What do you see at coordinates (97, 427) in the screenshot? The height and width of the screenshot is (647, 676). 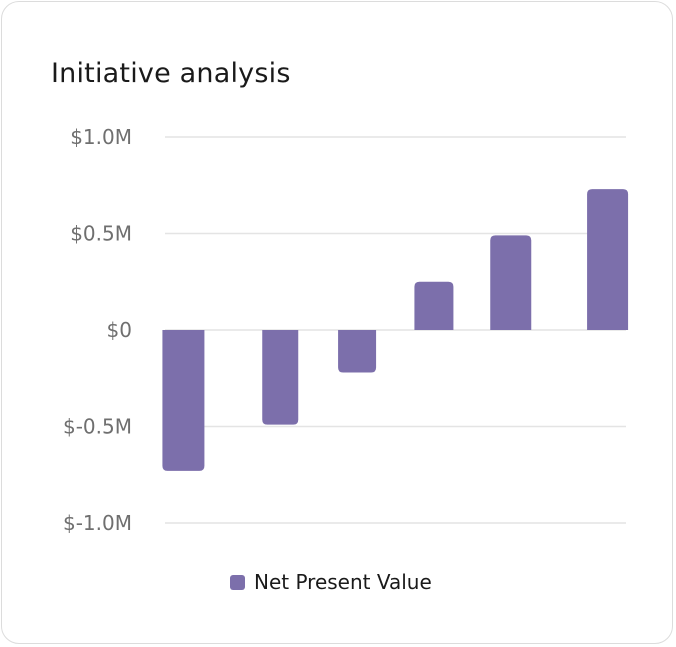 I see `y-tick-label: $-0.5M` at bounding box center [97, 427].